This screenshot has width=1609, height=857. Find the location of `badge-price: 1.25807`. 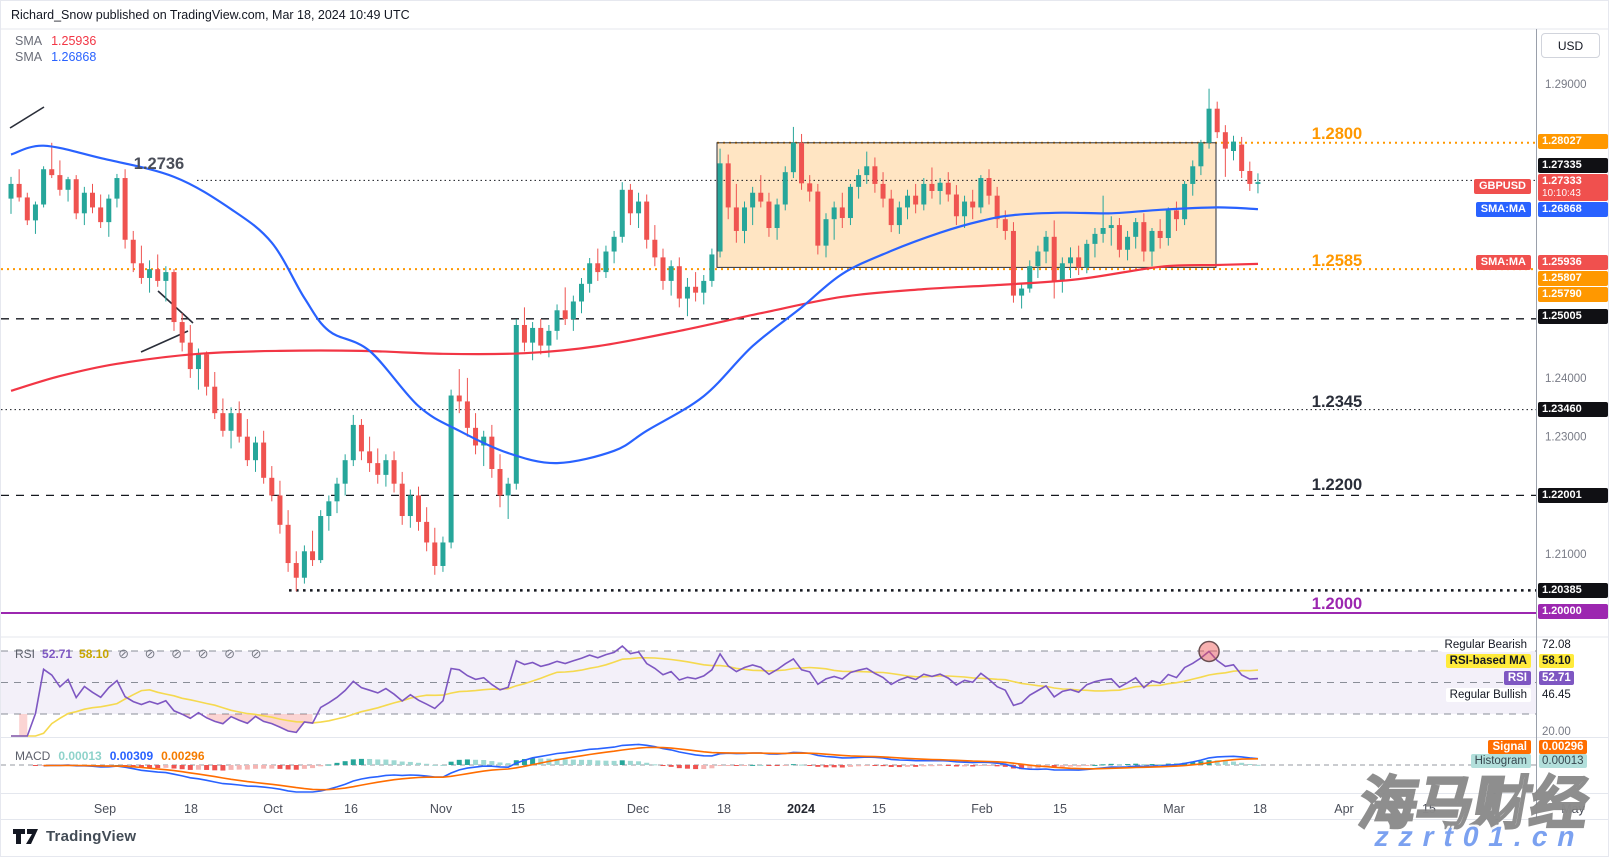

badge-price: 1.25807 is located at coordinates (1562, 278).